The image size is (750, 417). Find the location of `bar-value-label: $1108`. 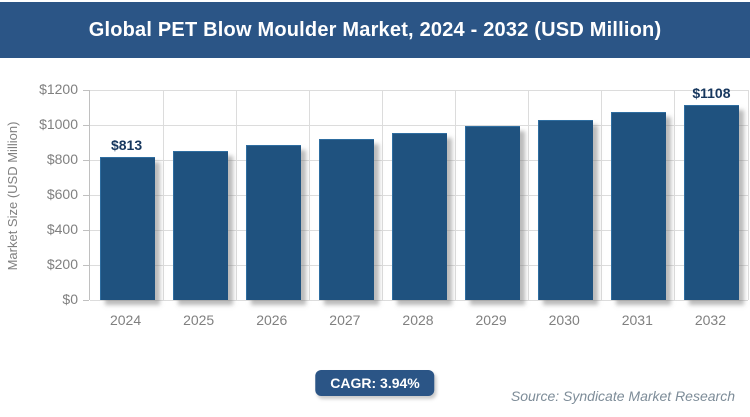

bar-value-label: $1108 is located at coordinates (711, 93).